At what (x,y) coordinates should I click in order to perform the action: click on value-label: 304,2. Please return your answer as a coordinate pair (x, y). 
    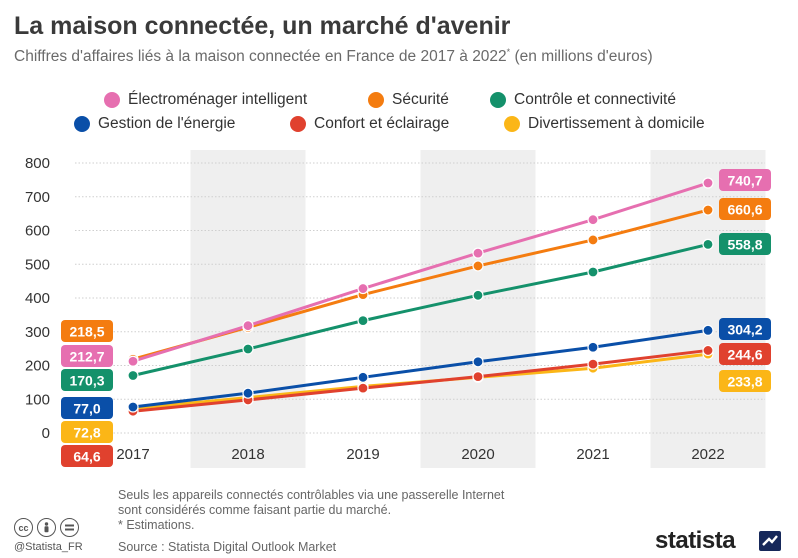
    Looking at the image, I should click on (744, 330).